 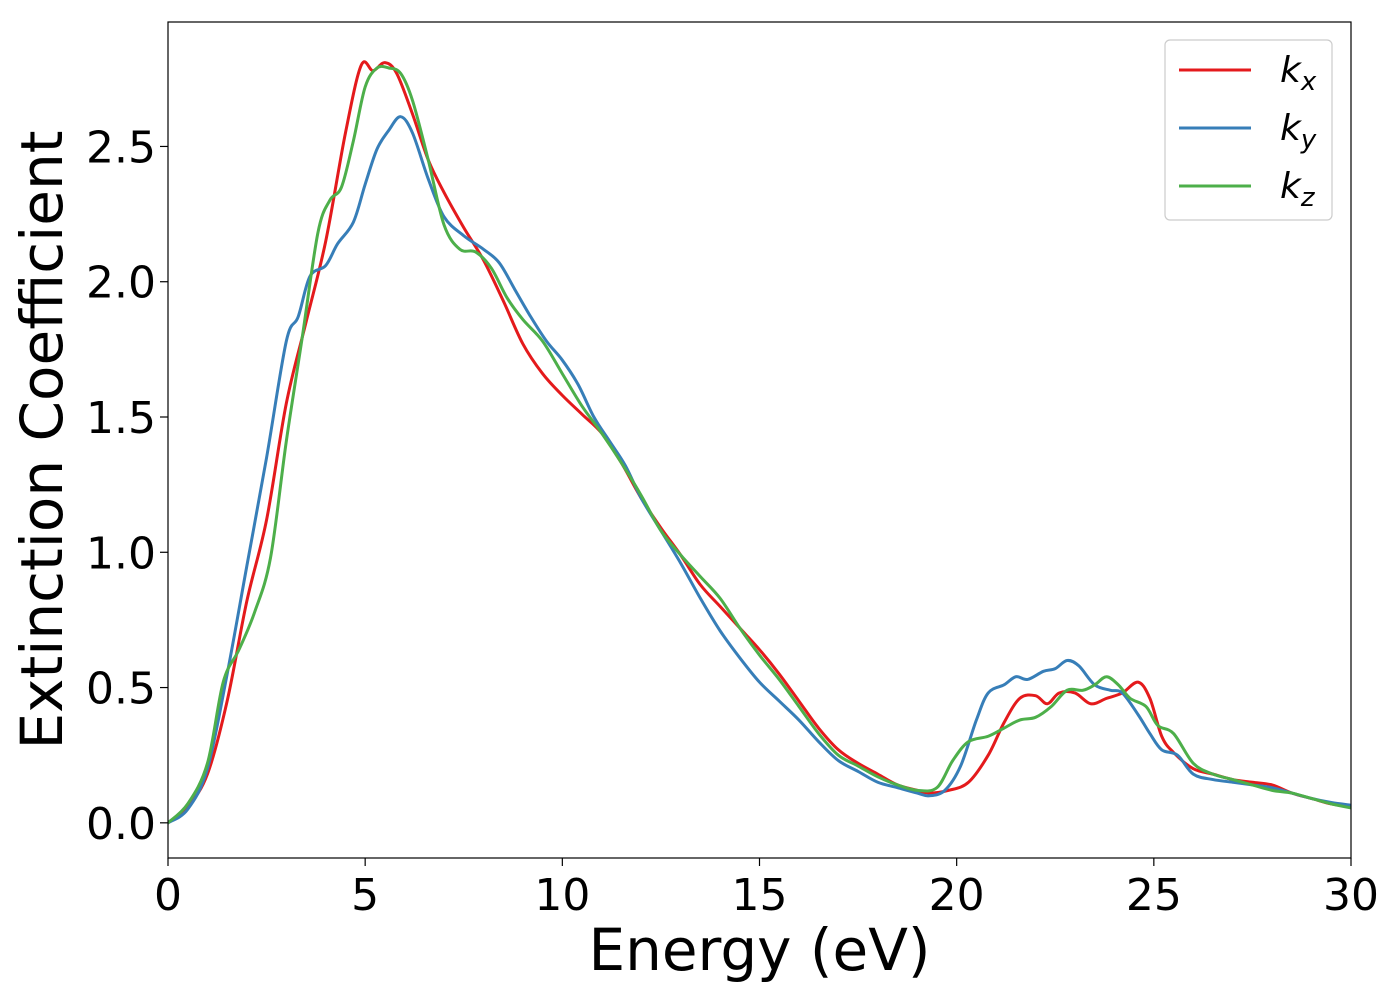 I want to click on y-tick-label: 1.0, so click(x=121, y=553).